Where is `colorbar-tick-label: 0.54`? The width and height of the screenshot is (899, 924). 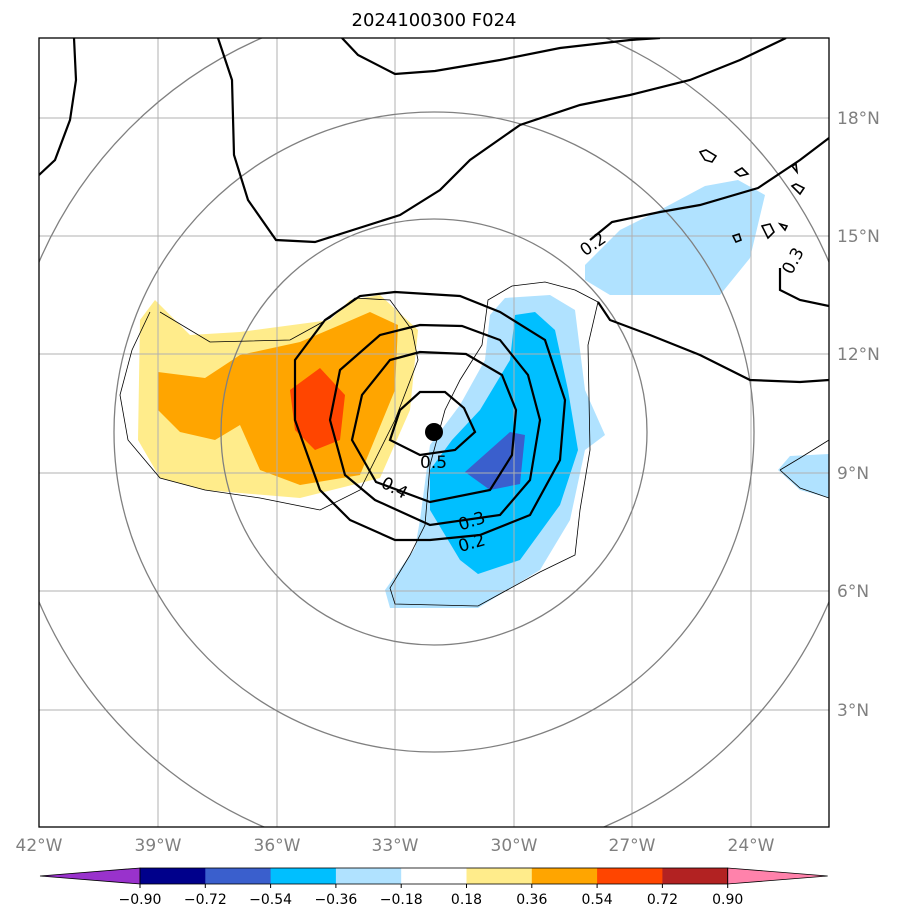
colorbar-tick-label: 0.54 is located at coordinates (597, 900).